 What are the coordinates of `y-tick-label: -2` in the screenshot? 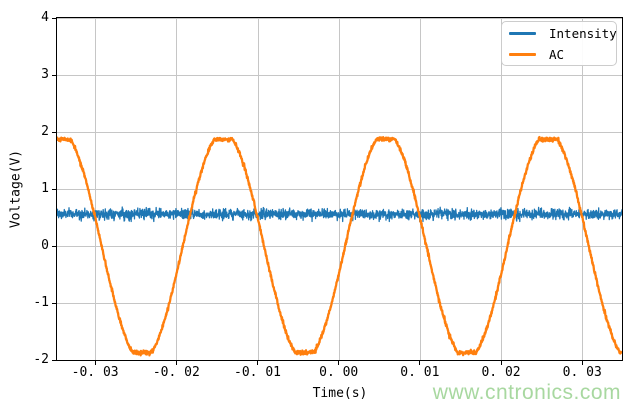 It's located at (41, 359).